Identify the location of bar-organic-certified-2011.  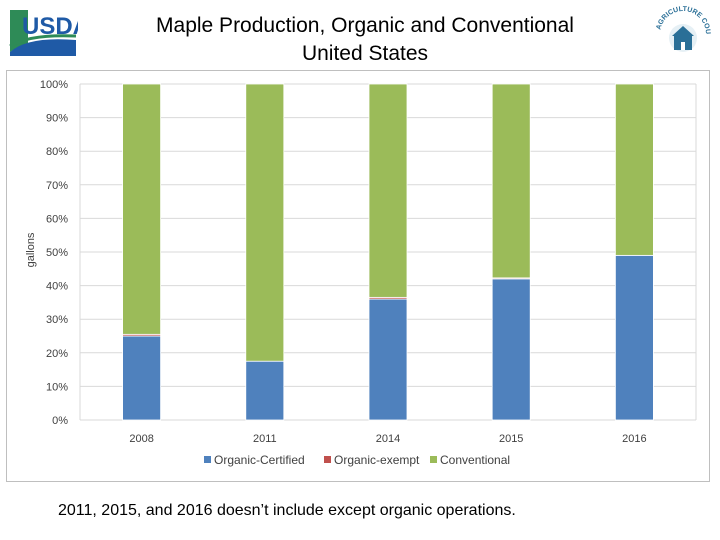
(265, 390).